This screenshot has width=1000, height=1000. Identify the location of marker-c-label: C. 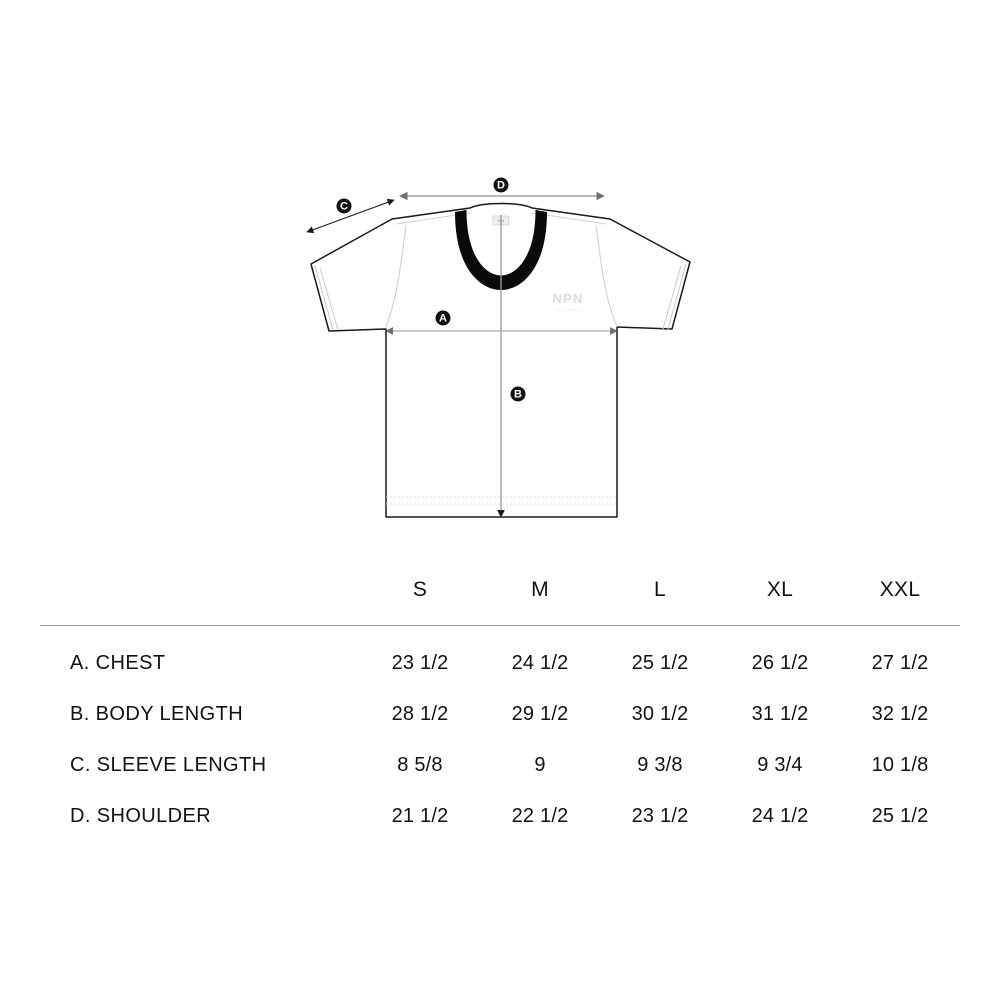
(344, 207).